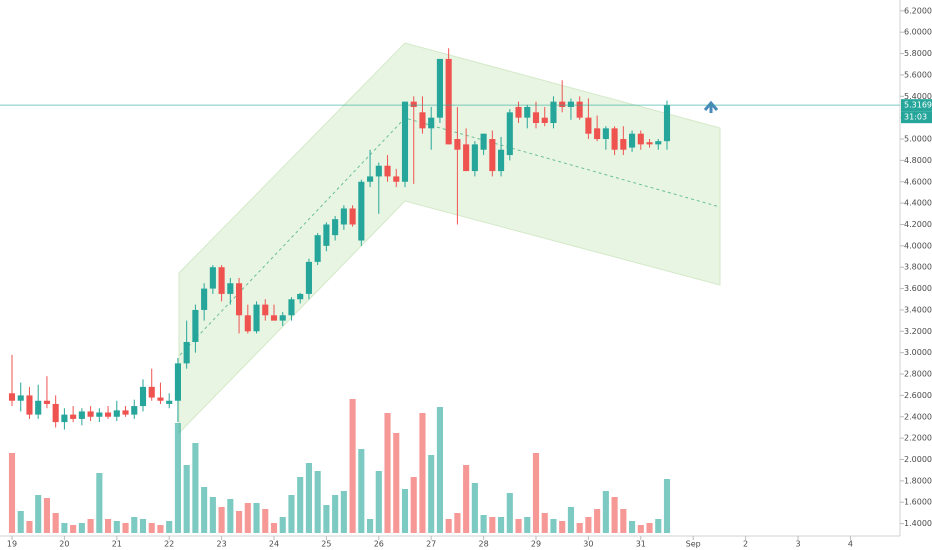  Describe the element at coordinates (536, 544) in the screenshot. I see `x-tick-label: 29` at that location.